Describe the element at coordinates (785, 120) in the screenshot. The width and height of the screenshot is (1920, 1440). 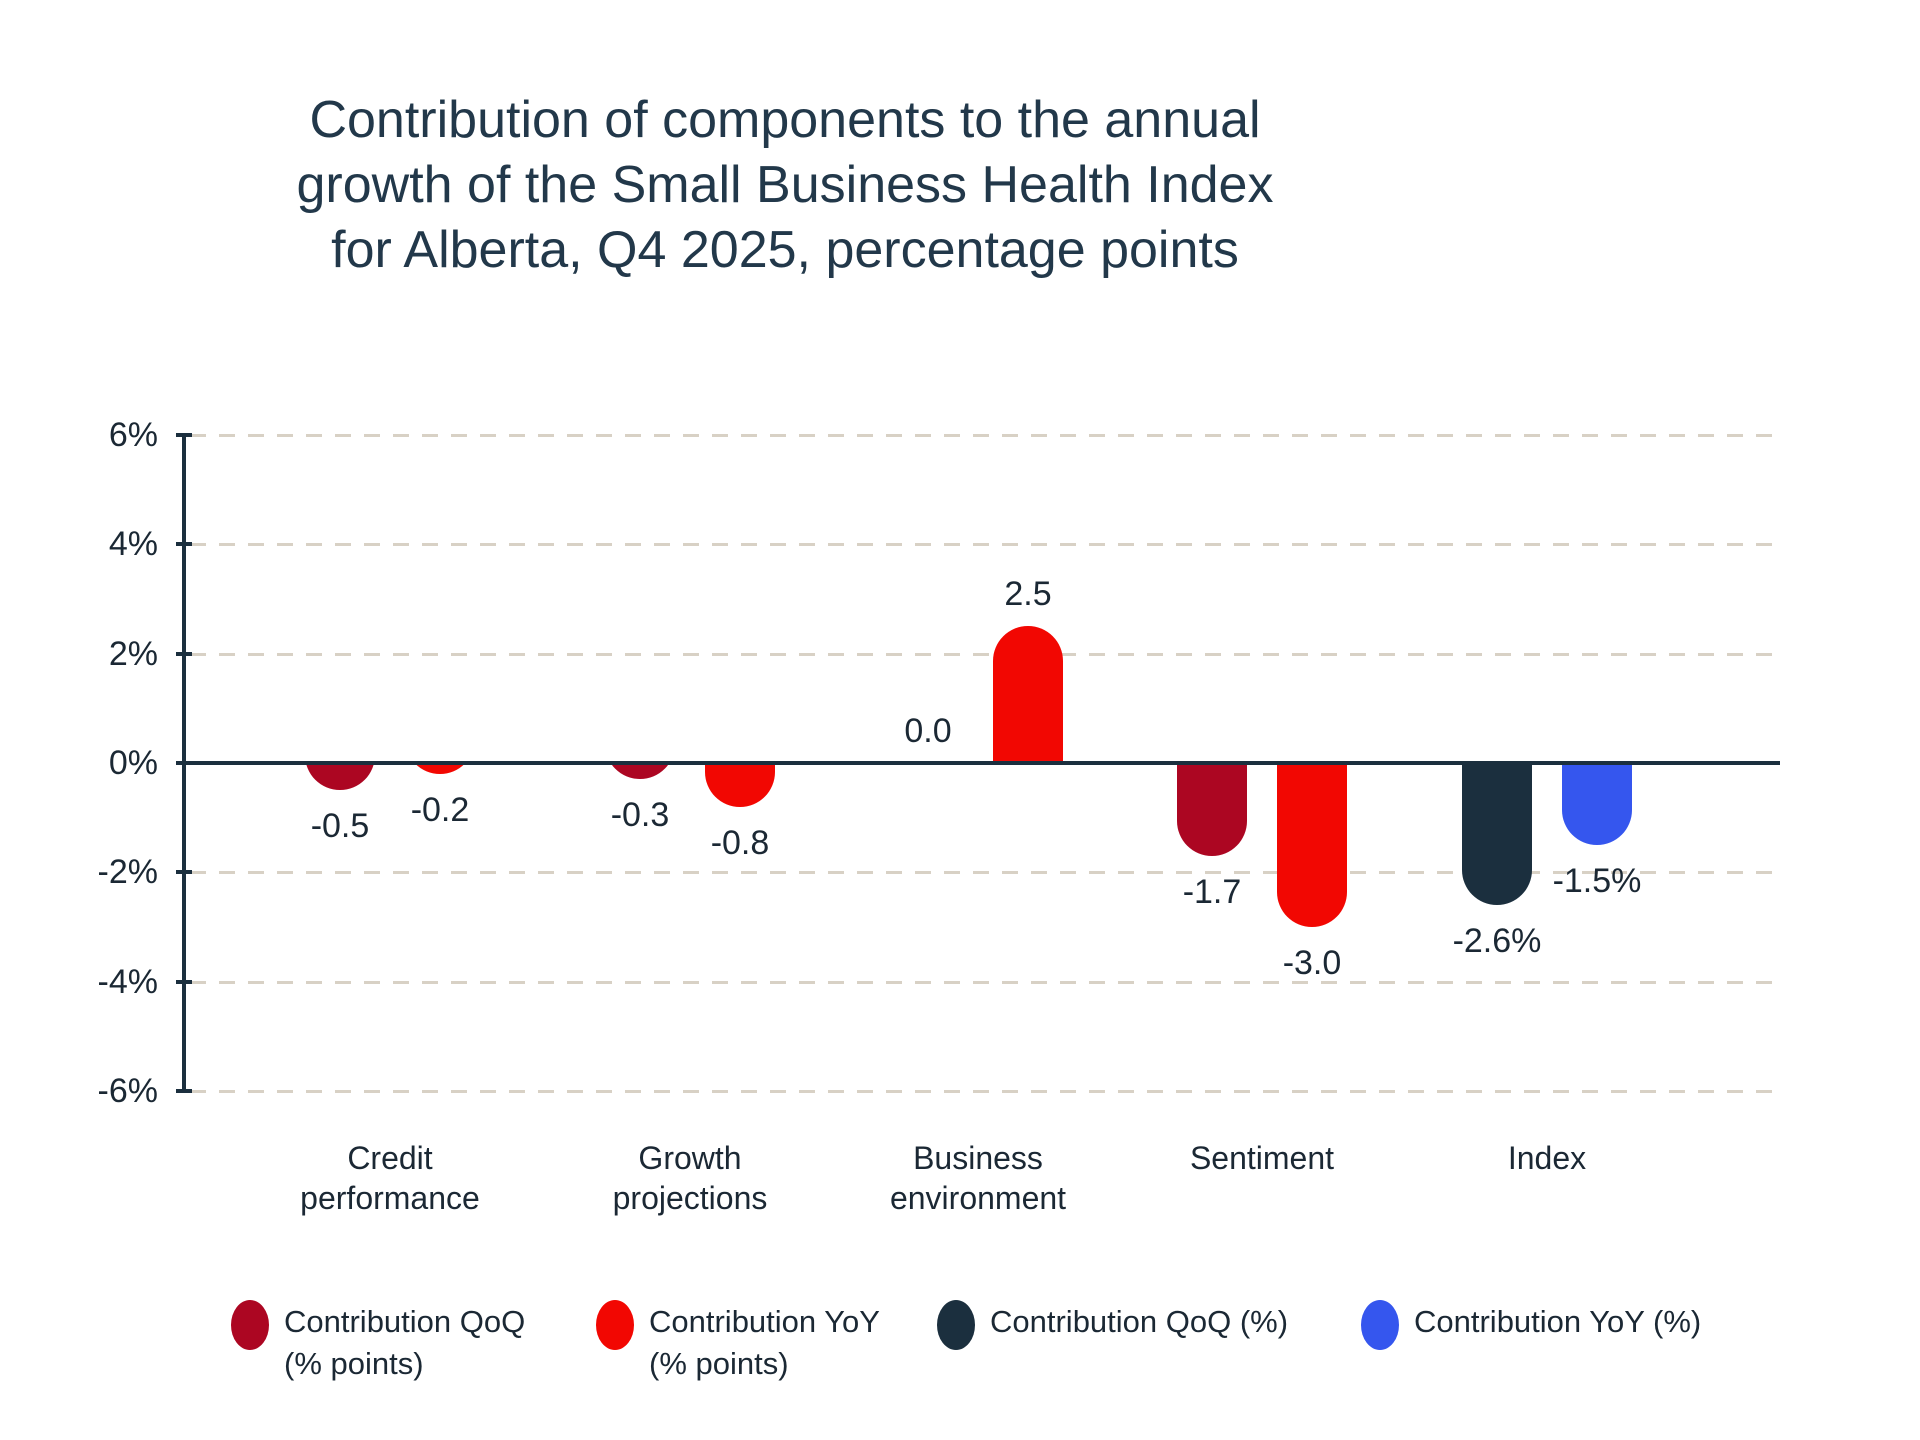
I see `chart-title-line-1: Contribution of components to the annual` at that location.